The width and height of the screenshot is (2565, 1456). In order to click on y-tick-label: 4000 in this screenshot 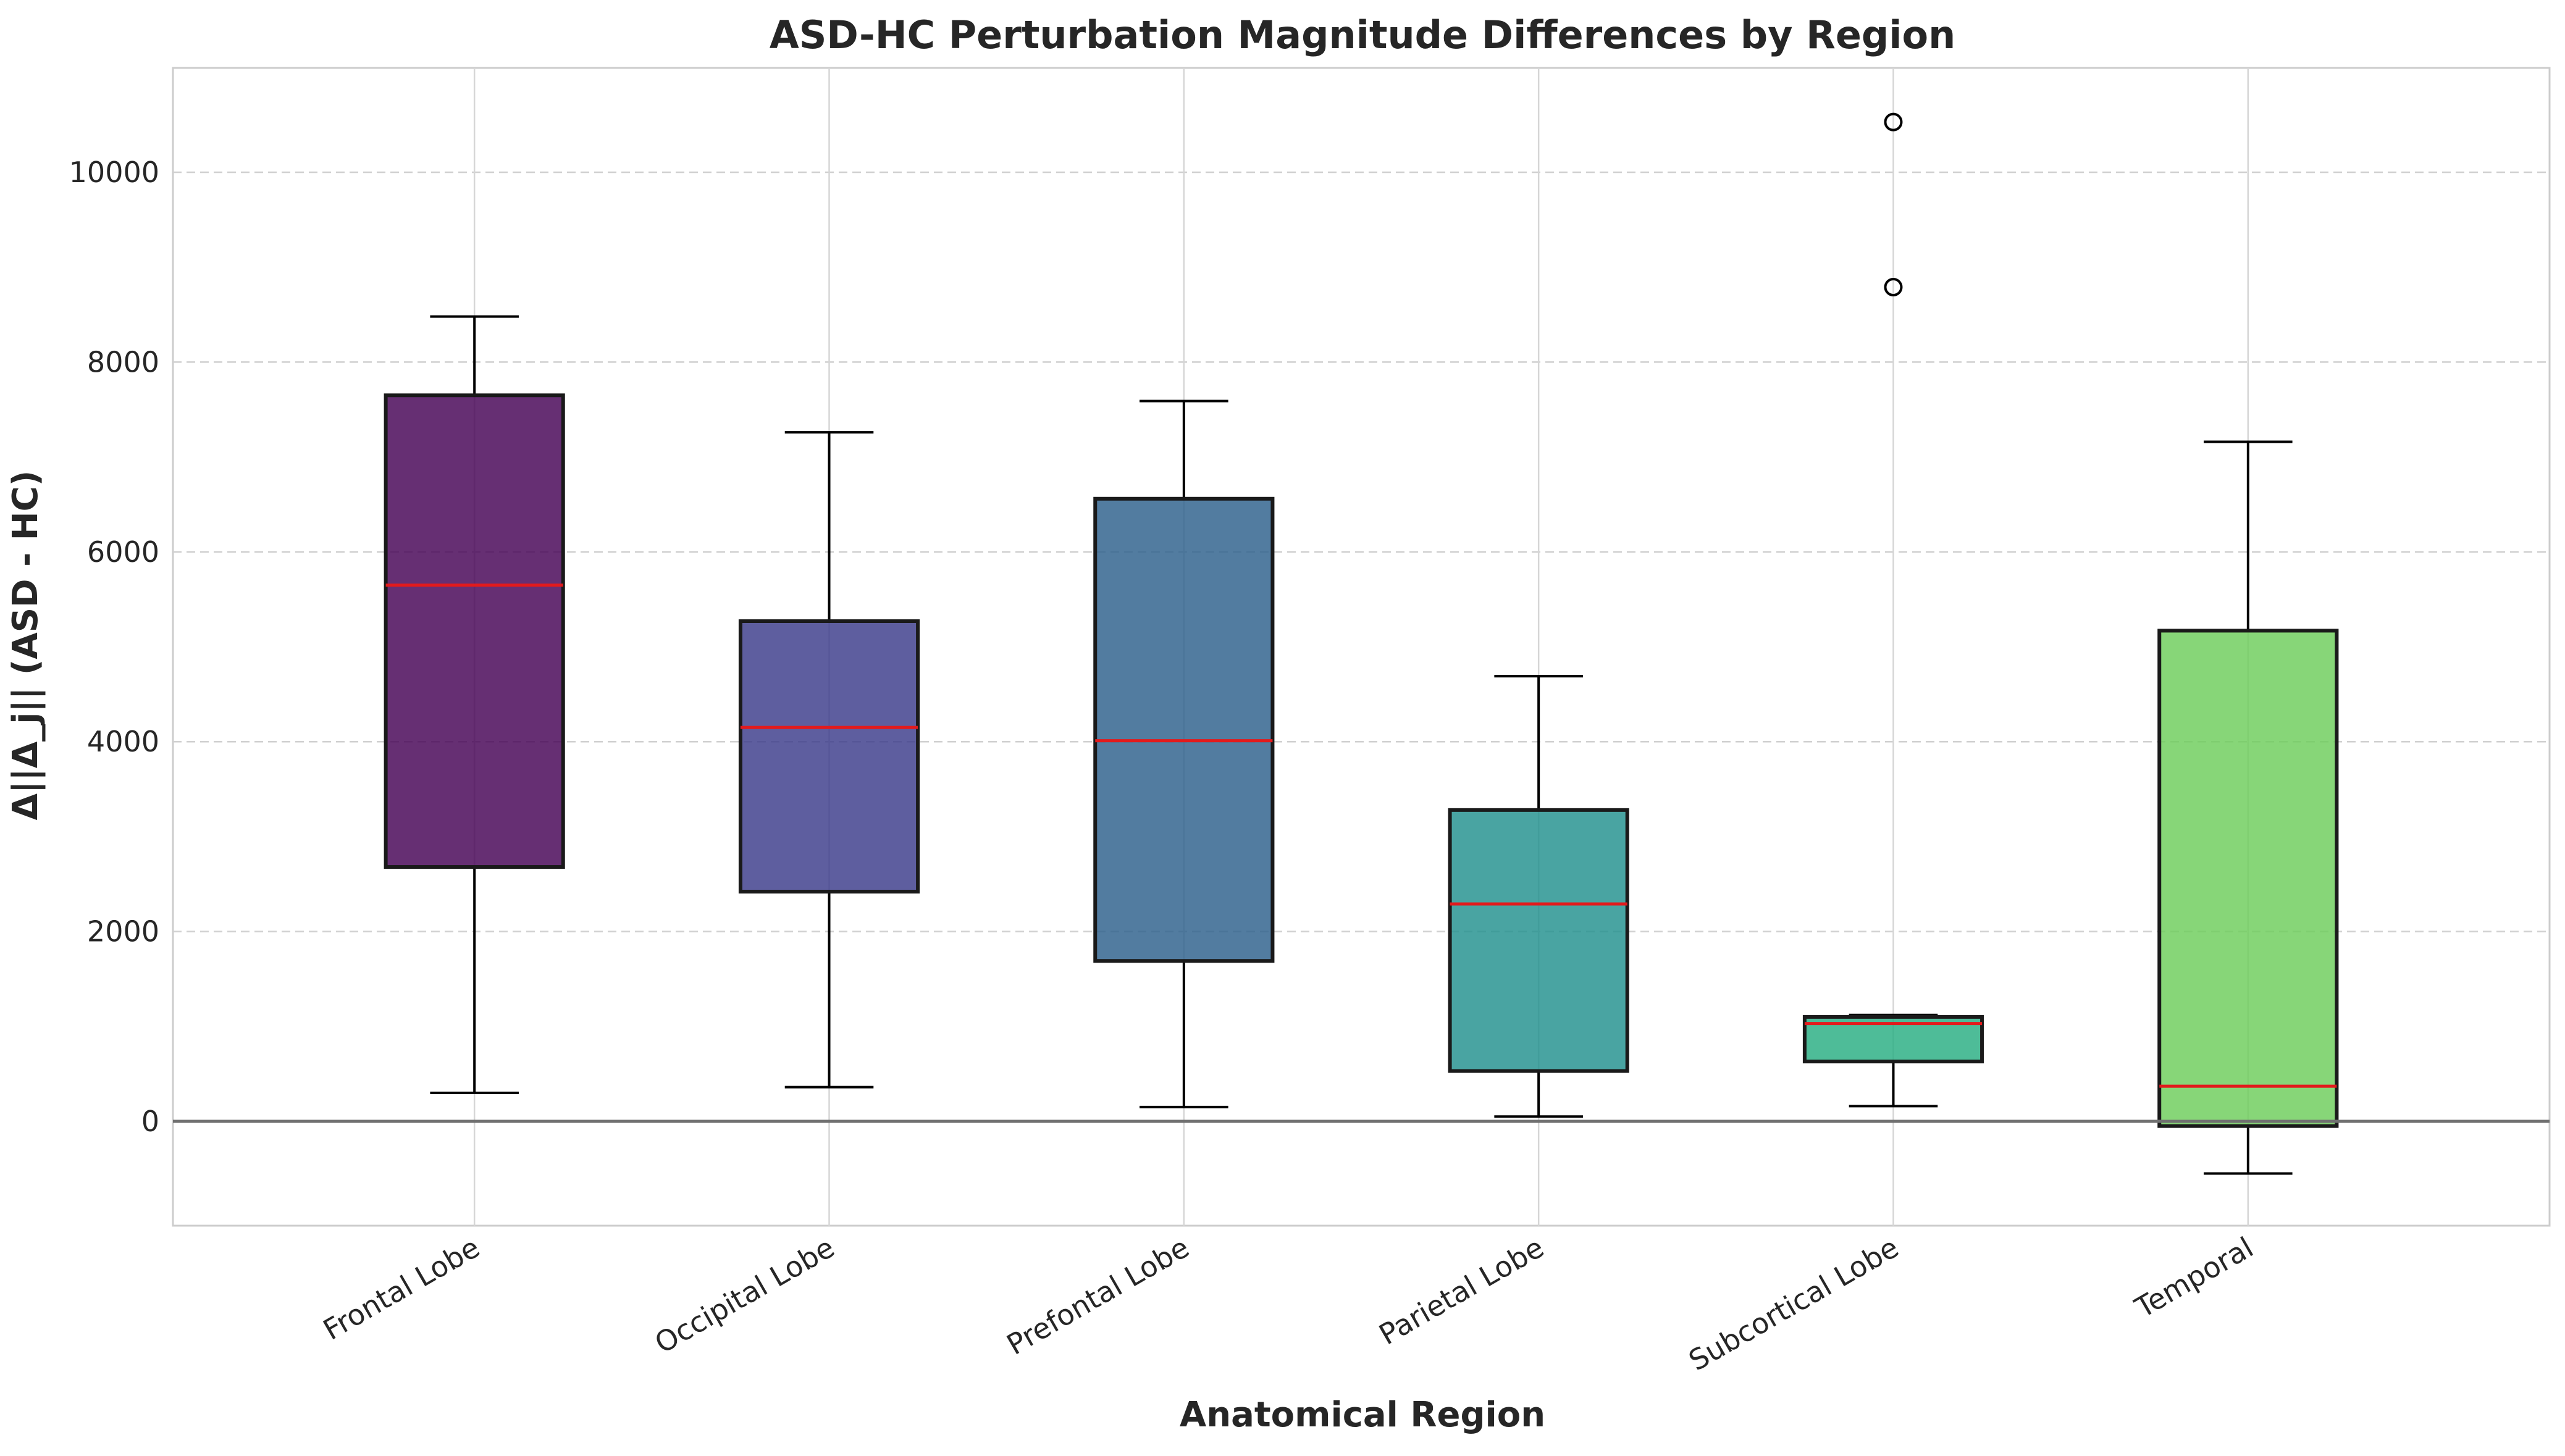, I will do `click(123, 741)`.